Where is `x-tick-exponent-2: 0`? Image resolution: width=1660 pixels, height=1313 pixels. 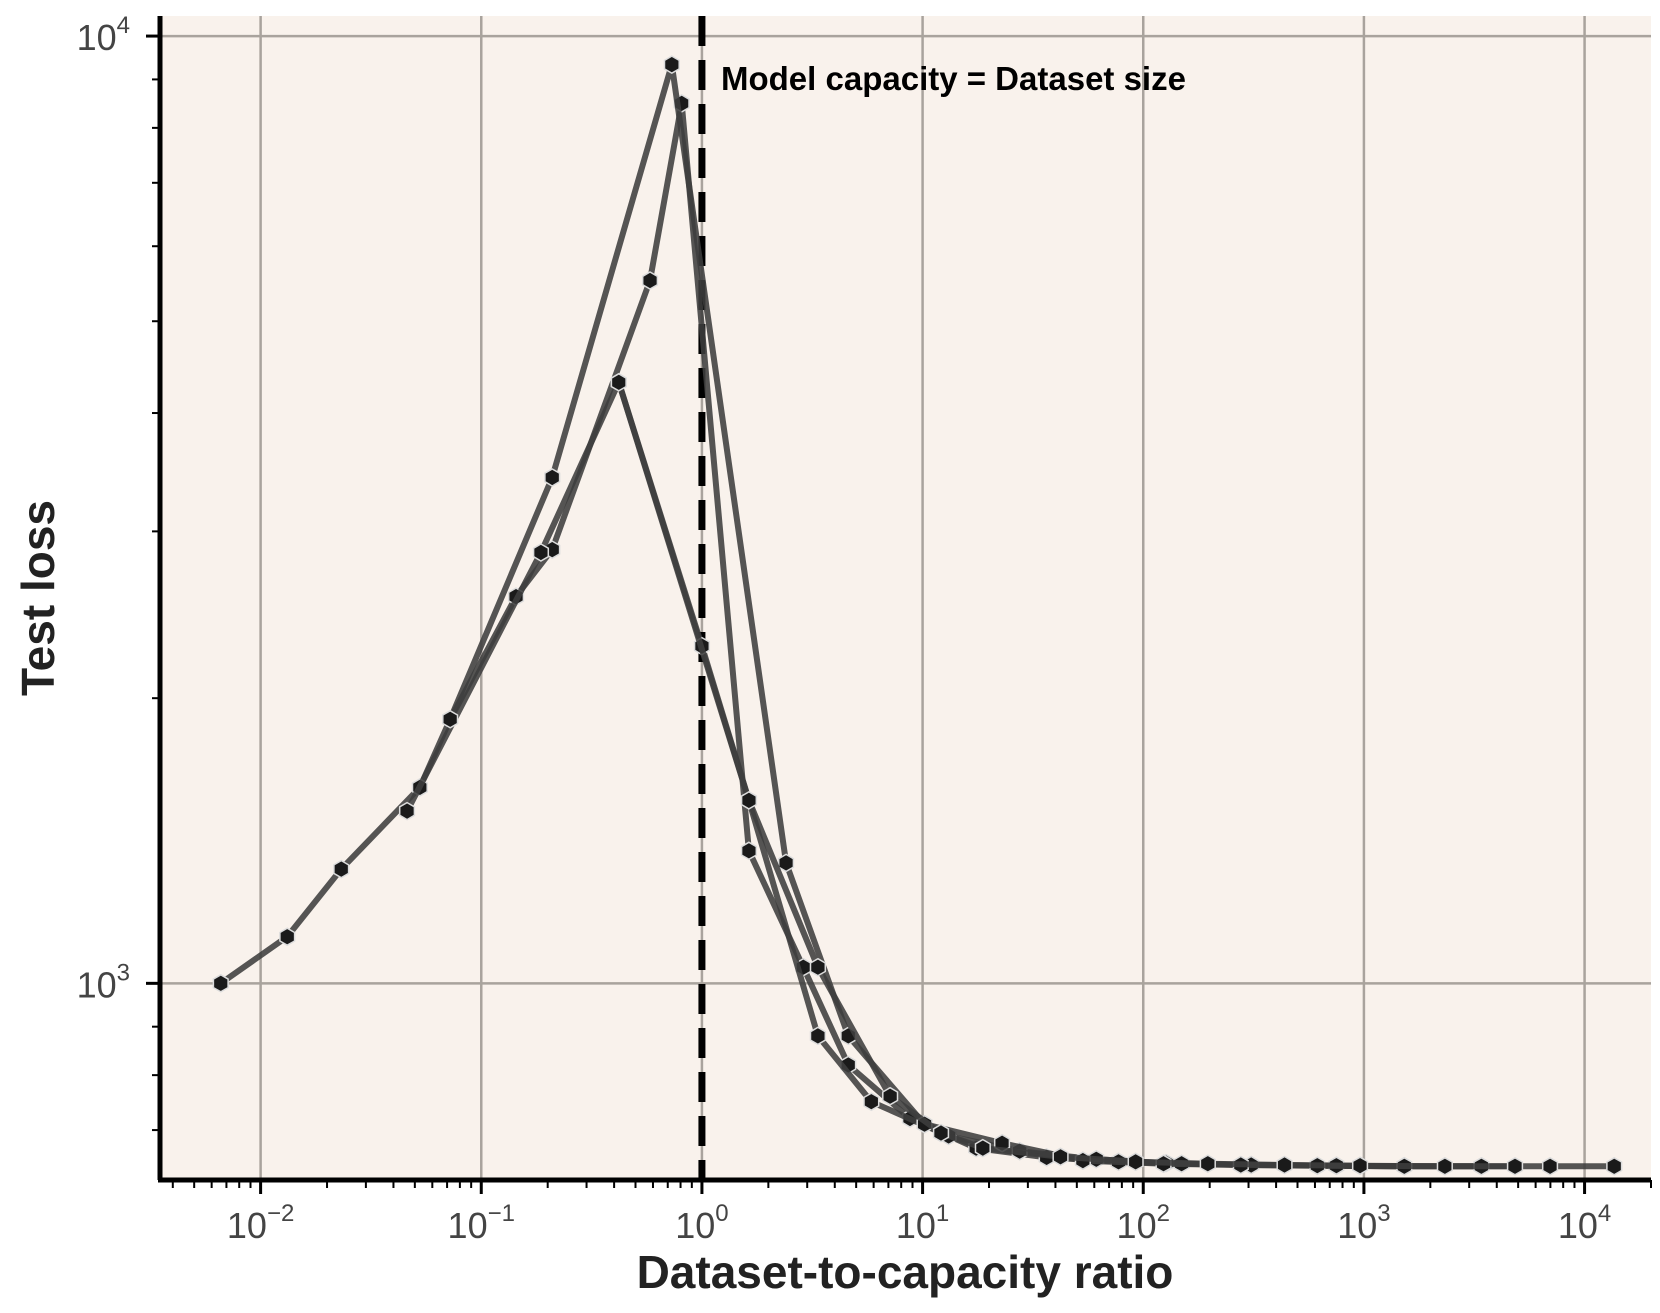 x-tick-exponent-2: 0 is located at coordinates (721, 1213).